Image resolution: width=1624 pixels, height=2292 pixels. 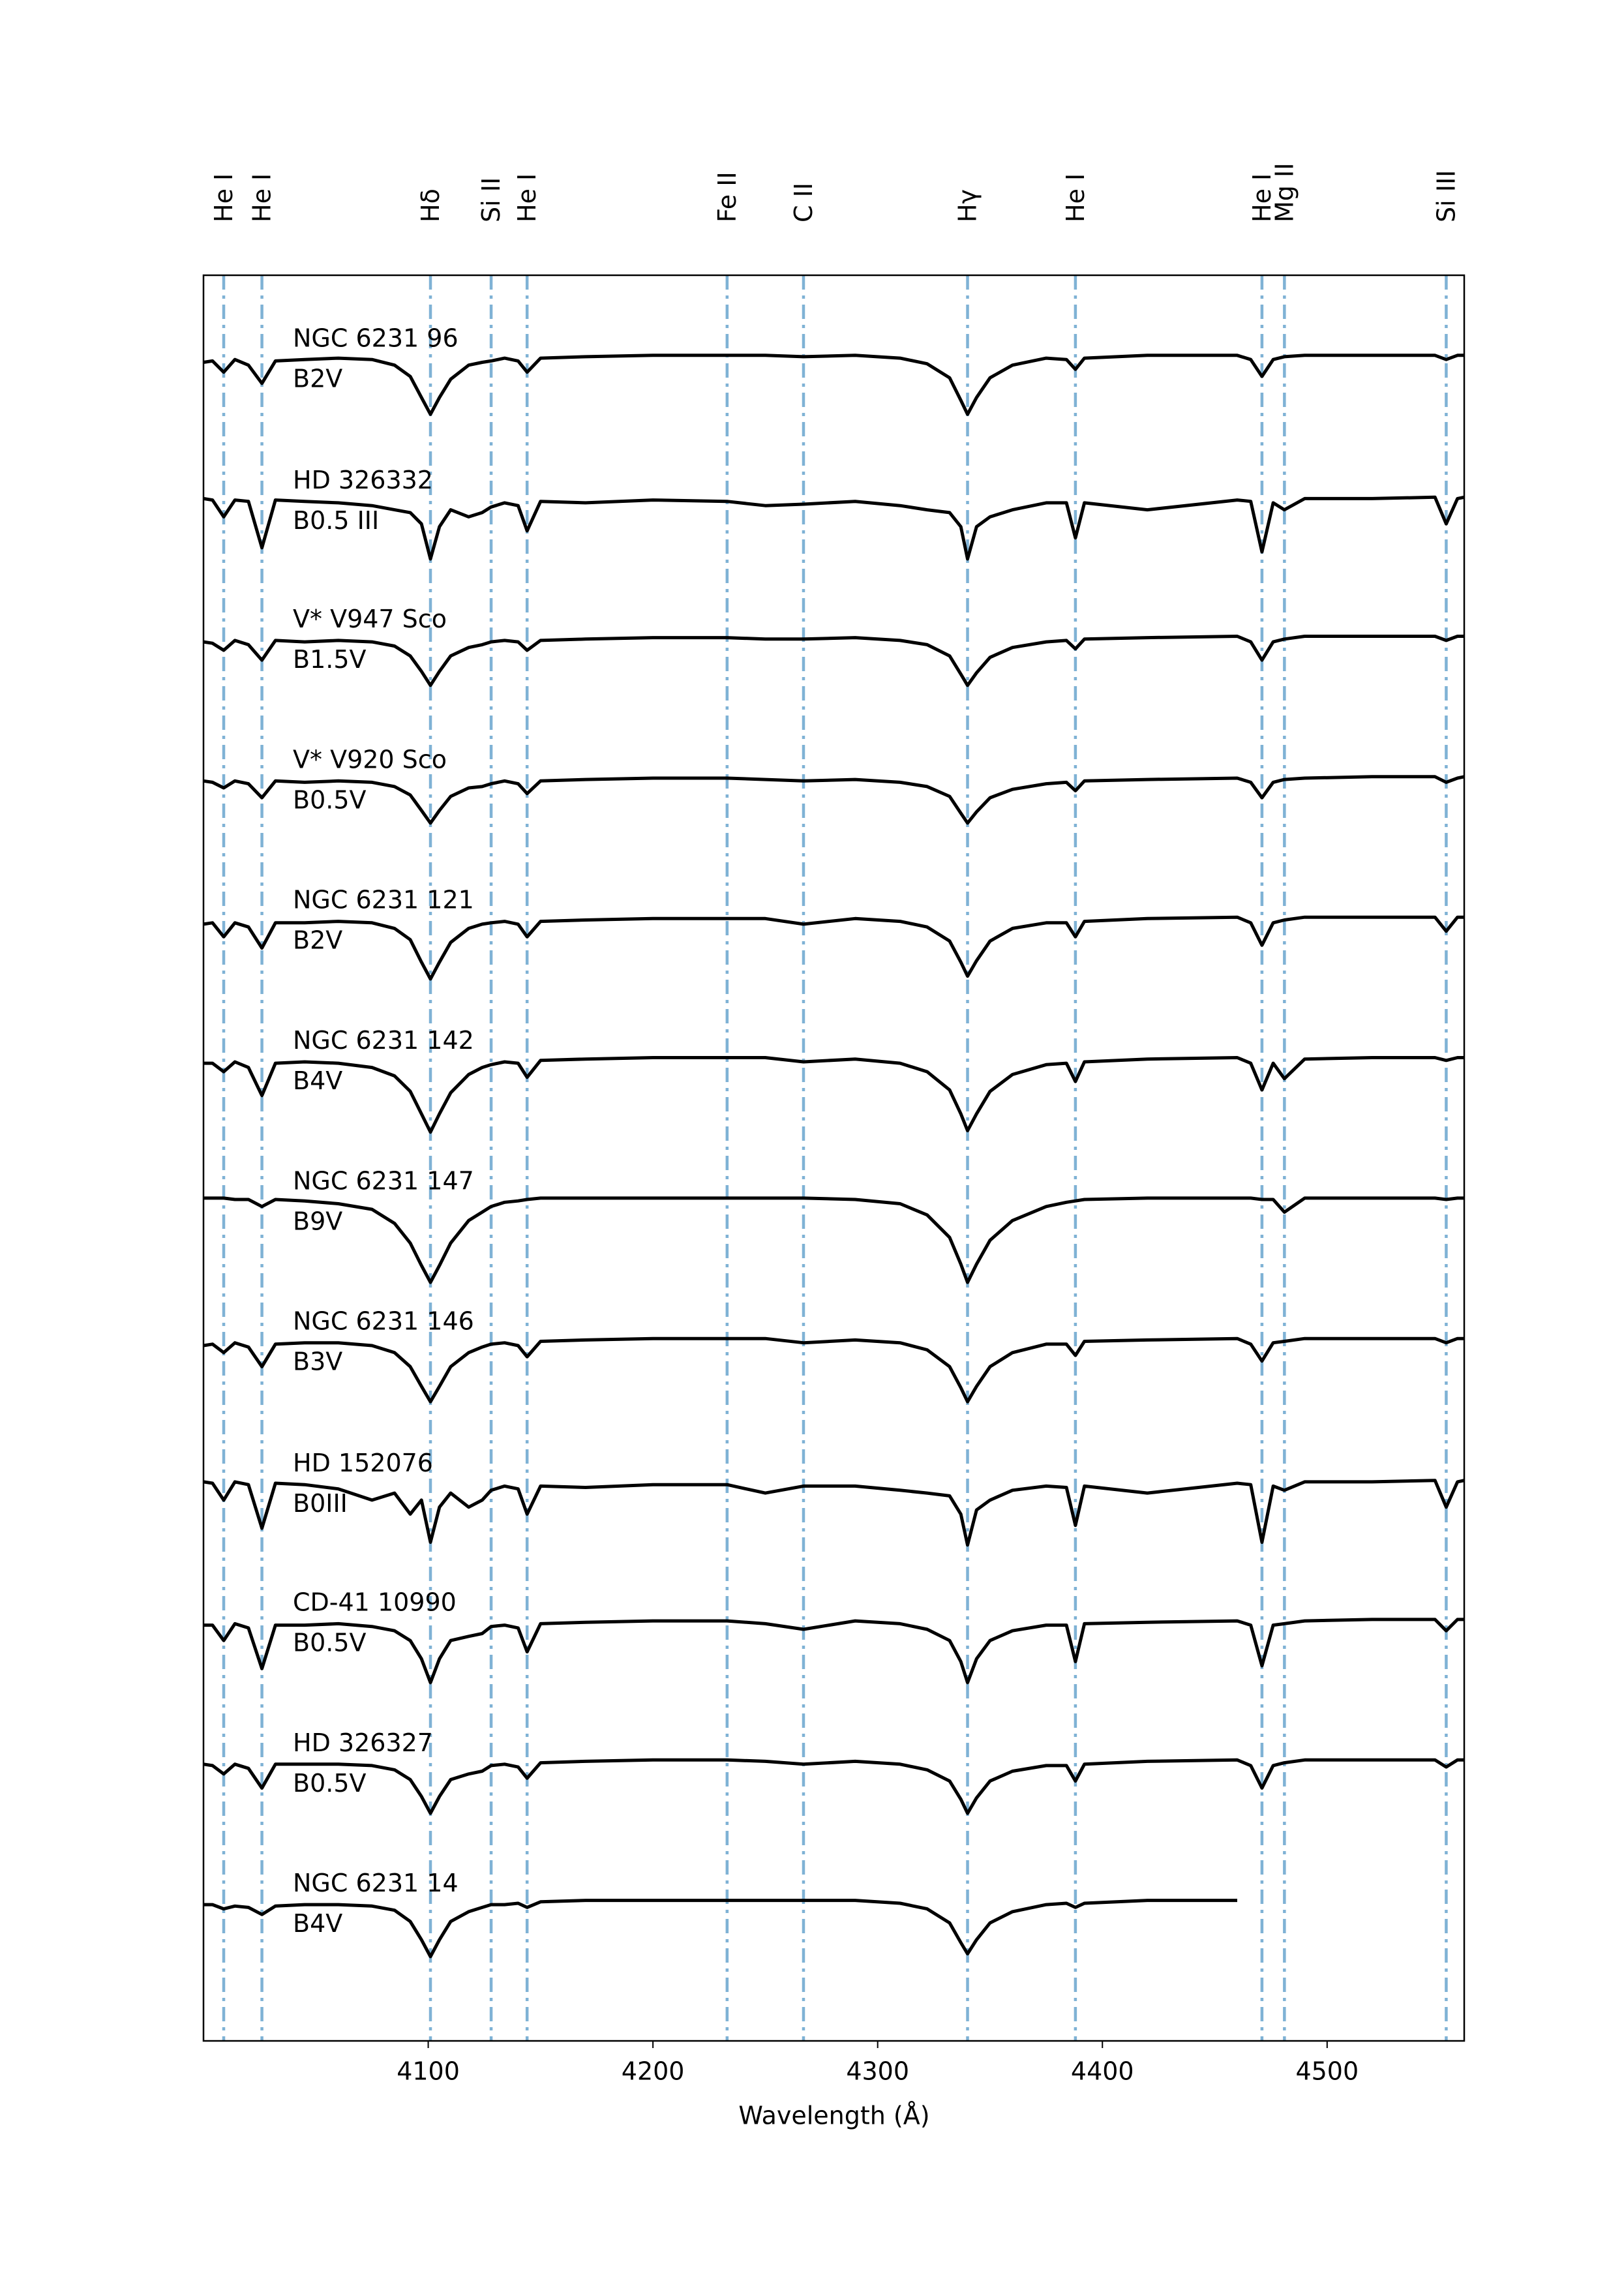 I want to click on spectral-line-label: Hγ, so click(x=968, y=205).